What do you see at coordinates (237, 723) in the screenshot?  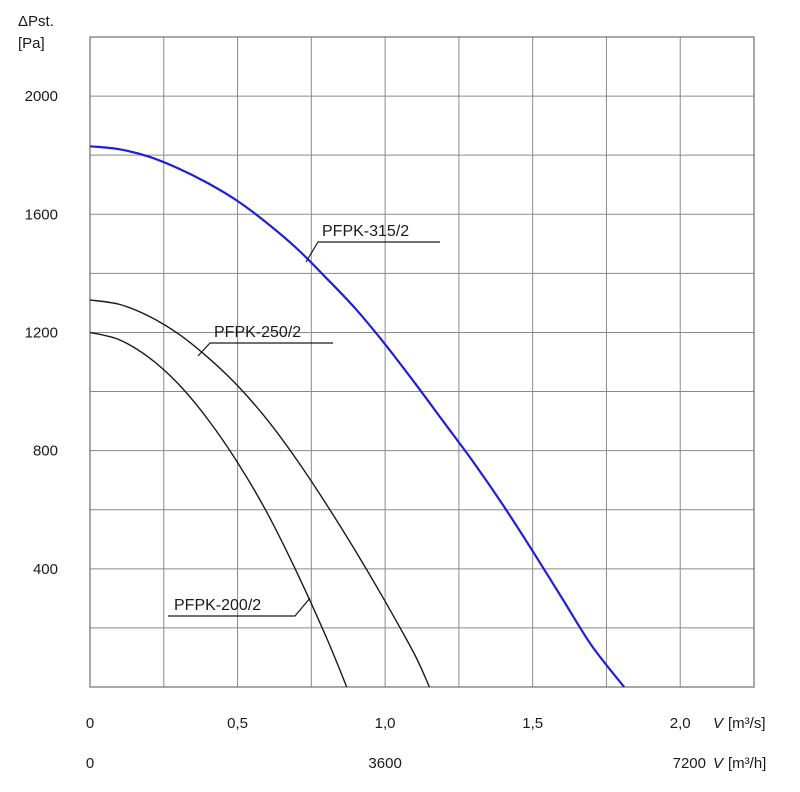 I see `x-tick-label: 0,5` at bounding box center [237, 723].